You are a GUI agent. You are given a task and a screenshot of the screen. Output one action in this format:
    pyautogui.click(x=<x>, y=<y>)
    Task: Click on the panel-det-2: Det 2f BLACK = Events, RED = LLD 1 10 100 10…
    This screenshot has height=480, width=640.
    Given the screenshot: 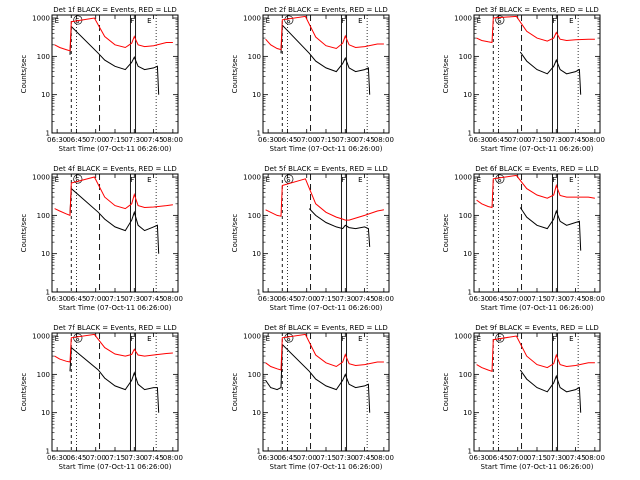 What is the action you would take?
    pyautogui.click(x=312, y=79)
    